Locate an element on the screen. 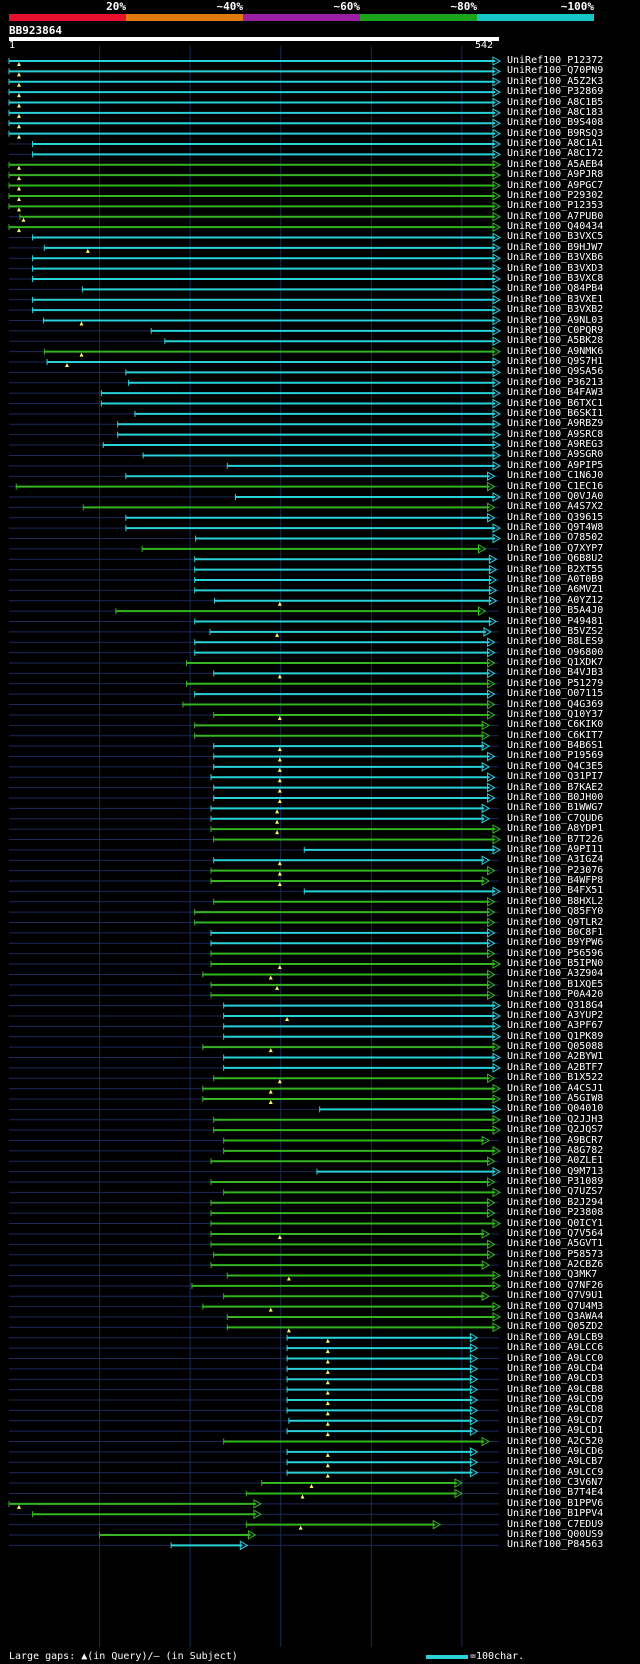 This screenshot has width=640, height=1664. hit-link: UniRef100_B0JH00 is located at coordinates (555, 797).